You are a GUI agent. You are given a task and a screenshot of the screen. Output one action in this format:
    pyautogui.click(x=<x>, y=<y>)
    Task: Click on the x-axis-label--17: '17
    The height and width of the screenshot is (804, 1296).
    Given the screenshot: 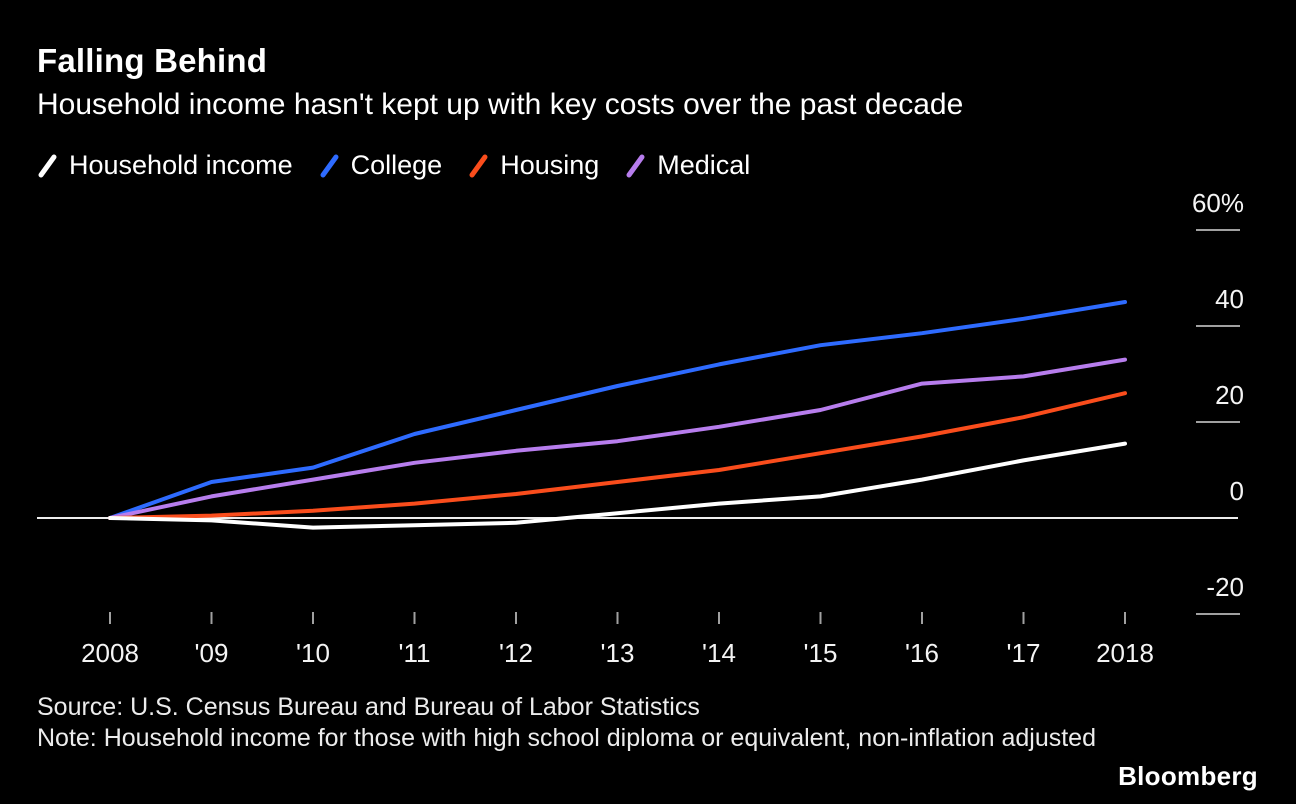 What is the action you would take?
    pyautogui.click(x=1023, y=653)
    